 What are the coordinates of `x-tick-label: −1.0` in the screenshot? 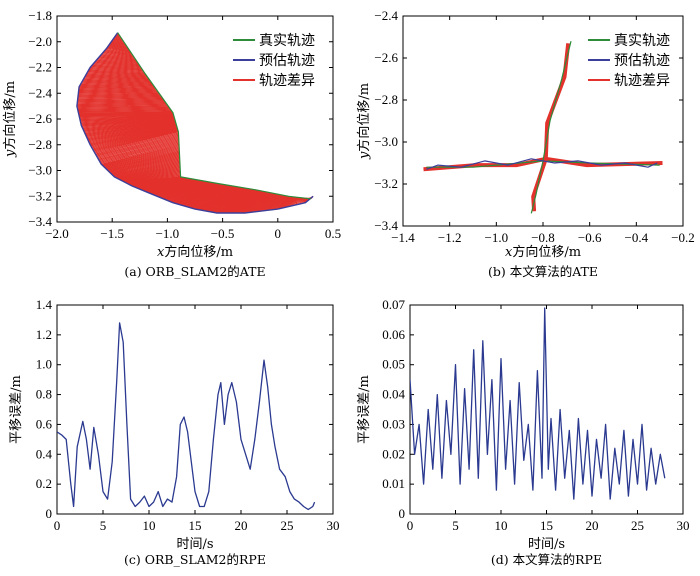 It's located at (168, 233).